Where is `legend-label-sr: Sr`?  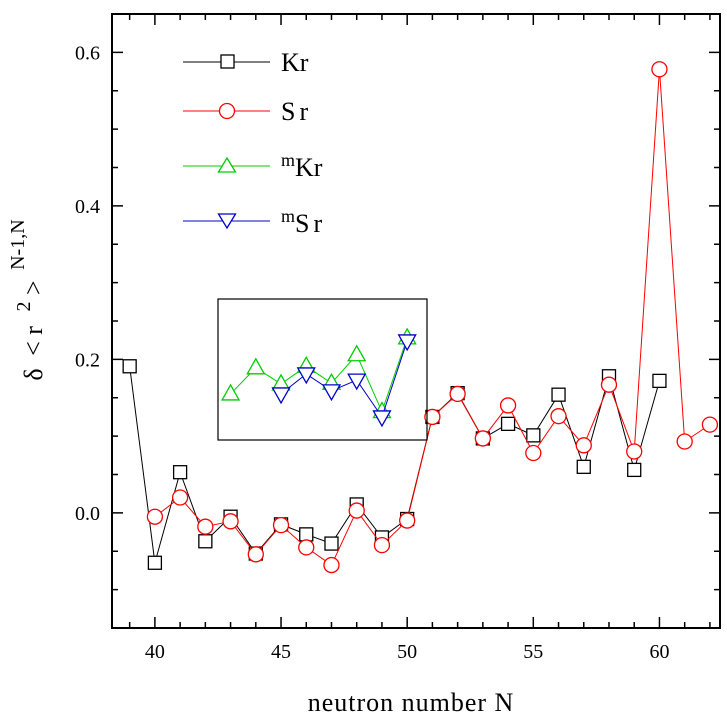
legend-label-sr: Sr is located at coordinates (296, 111).